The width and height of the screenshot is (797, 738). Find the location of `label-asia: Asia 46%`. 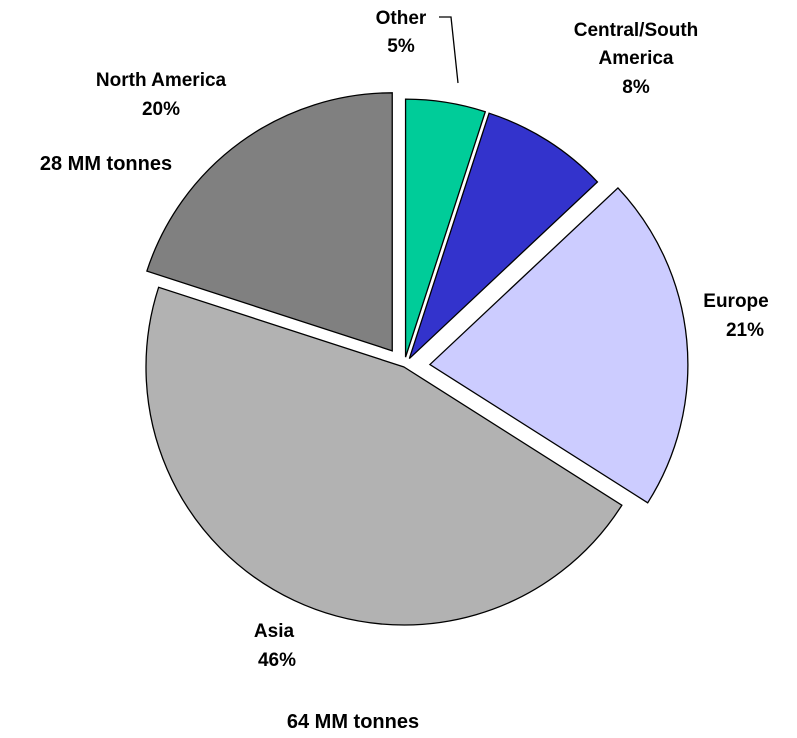

label-asia: Asia 46% is located at coordinates (275, 646).